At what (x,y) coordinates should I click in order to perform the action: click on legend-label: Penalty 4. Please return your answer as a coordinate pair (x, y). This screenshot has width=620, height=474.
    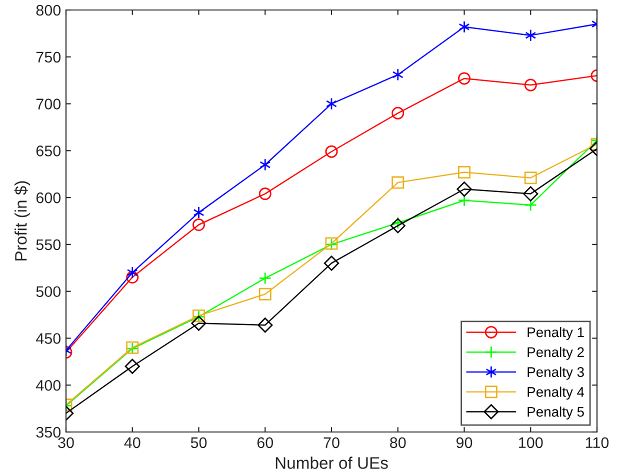
    Looking at the image, I should click on (556, 393).